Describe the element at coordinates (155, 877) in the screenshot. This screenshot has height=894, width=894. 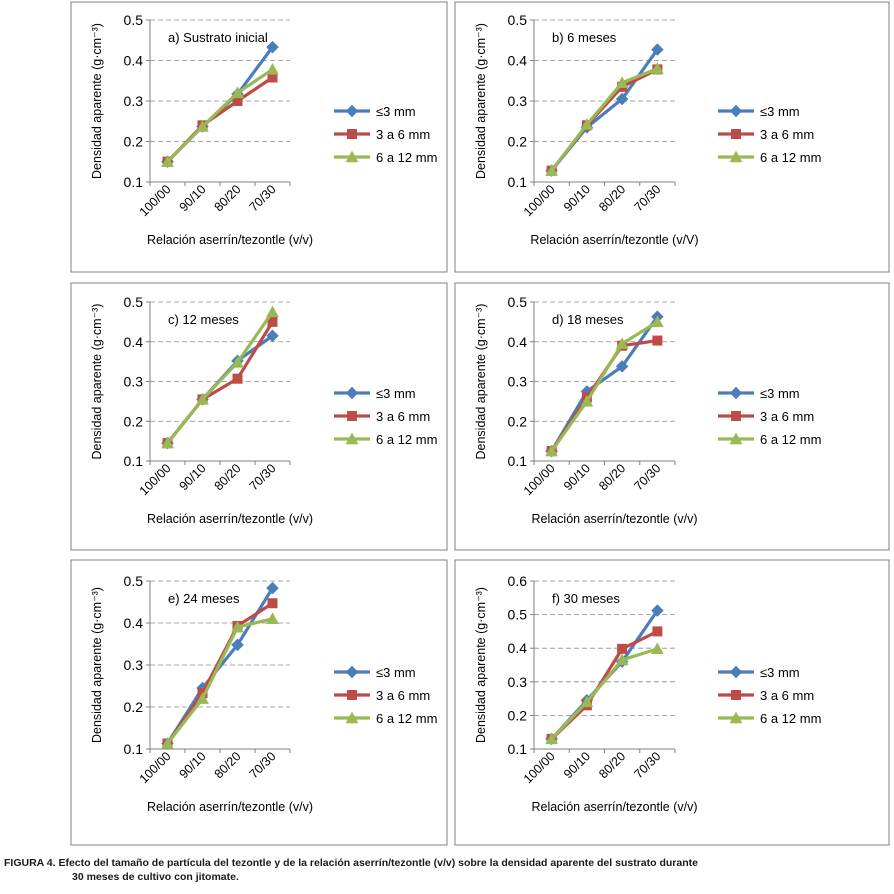
I see `caption-line-2: 30 meses de cultivo con jitomate.` at that location.